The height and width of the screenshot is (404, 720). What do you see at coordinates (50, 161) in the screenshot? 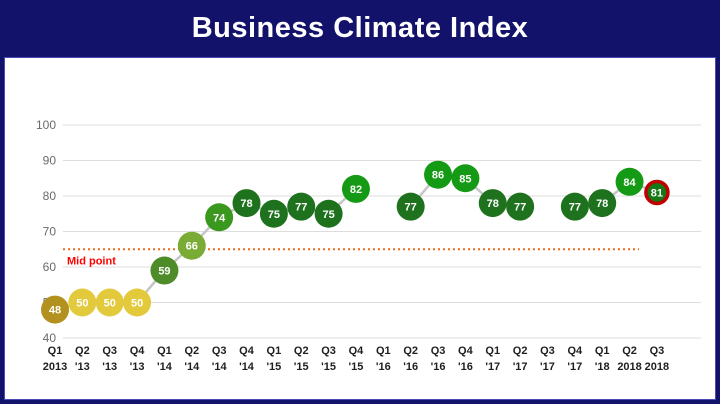
I see `y-tick-label: 90` at bounding box center [50, 161].